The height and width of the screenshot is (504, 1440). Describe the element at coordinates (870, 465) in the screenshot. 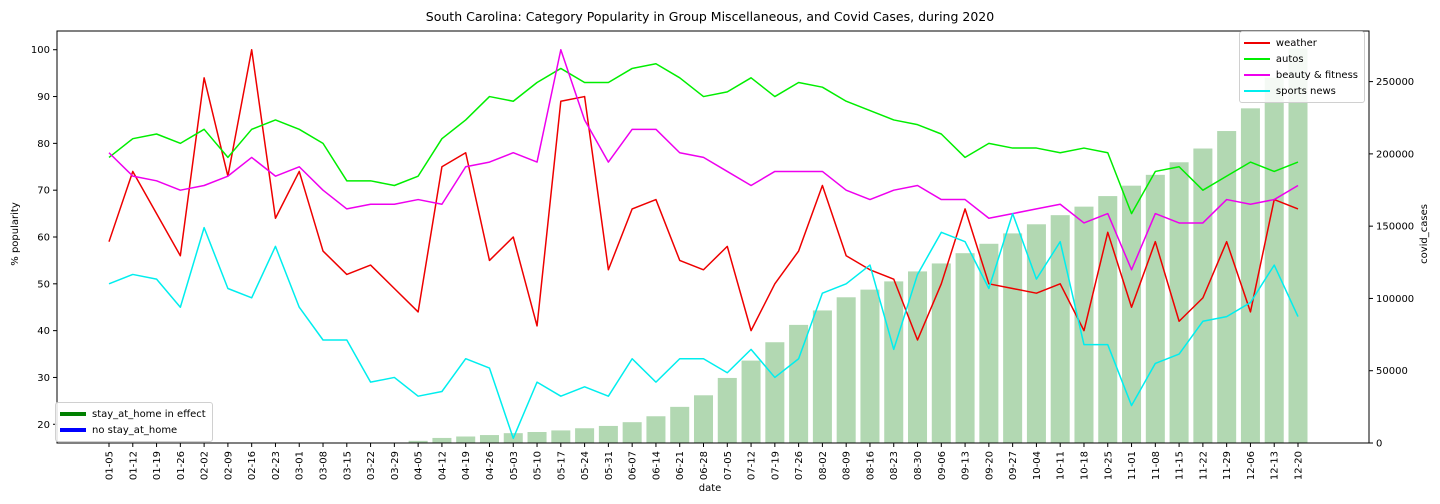

I see `x-tick-label: 08-16` at that location.